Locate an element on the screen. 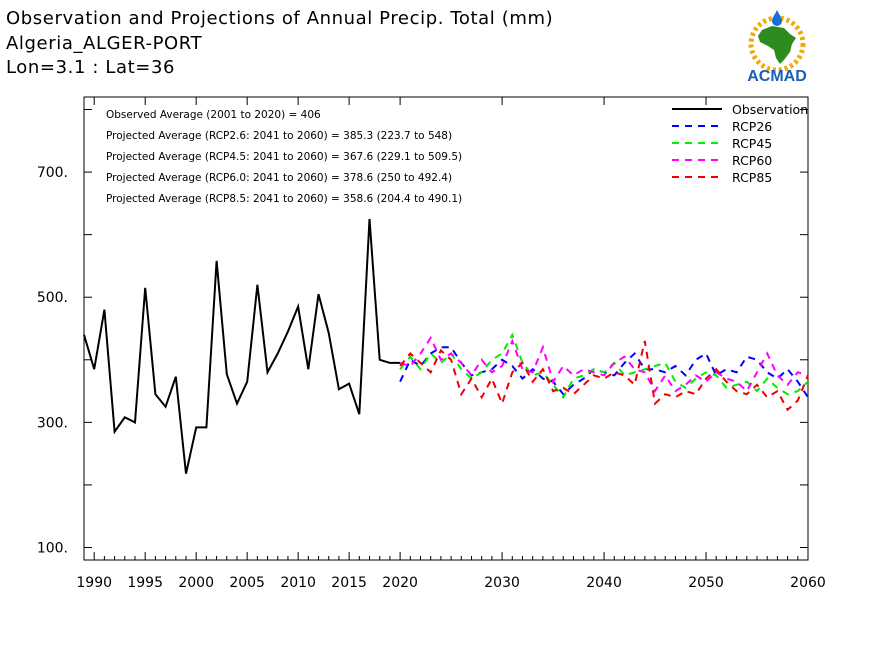 The height and width of the screenshot is (659, 879). x-tick-label: 2005 is located at coordinates (247, 583).